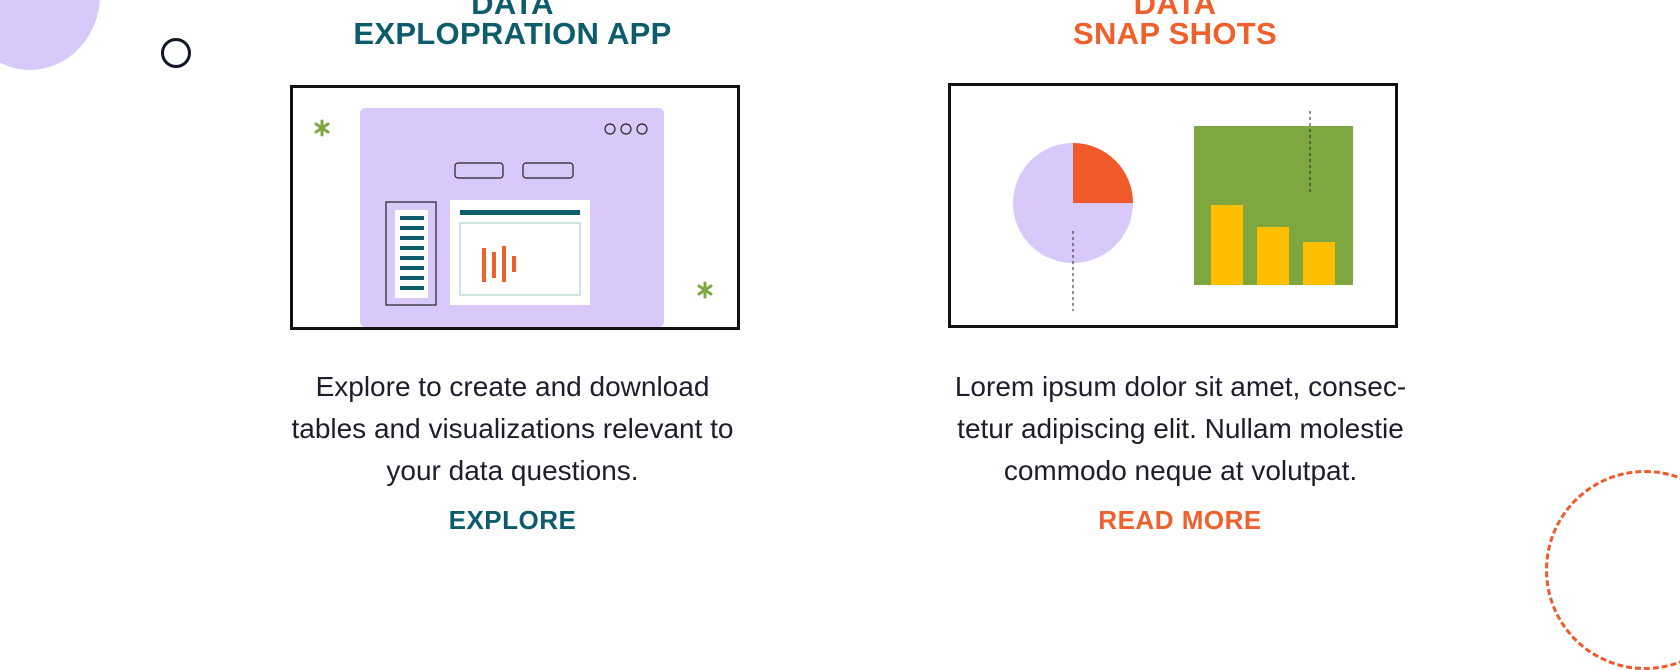 Image resolution: width=1680 pixels, height=670 pixels. Describe the element at coordinates (1612, 570) in the screenshot. I see `decor-dashed-arc` at that location.